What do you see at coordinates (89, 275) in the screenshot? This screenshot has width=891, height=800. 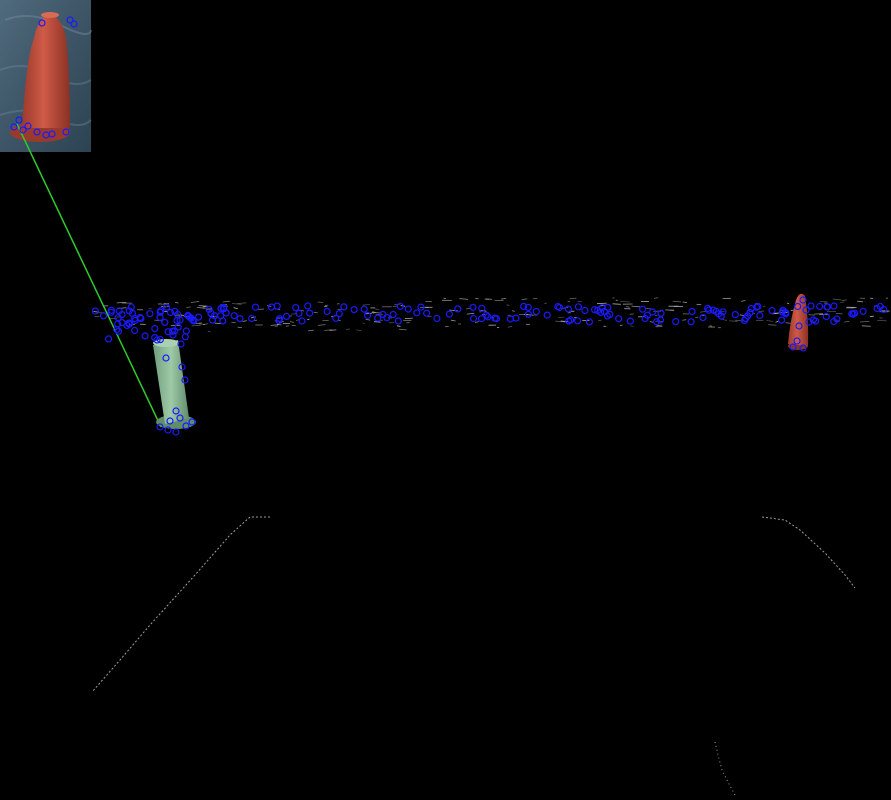 I see `match-line` at bounding box center [89, 275].